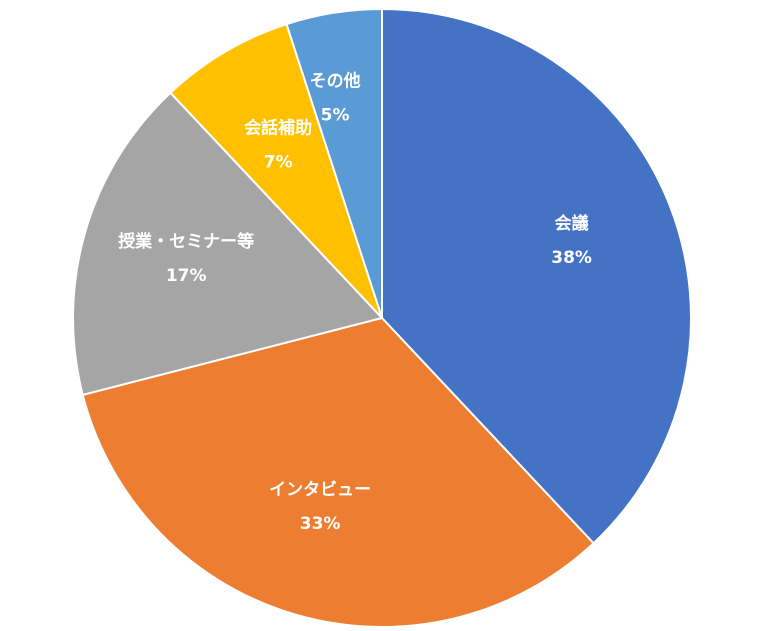  What do you see at coordinates (320, 524) in the screenshot?
I see `slice-percentage-label: 33%` at bounding box center [320, 524].